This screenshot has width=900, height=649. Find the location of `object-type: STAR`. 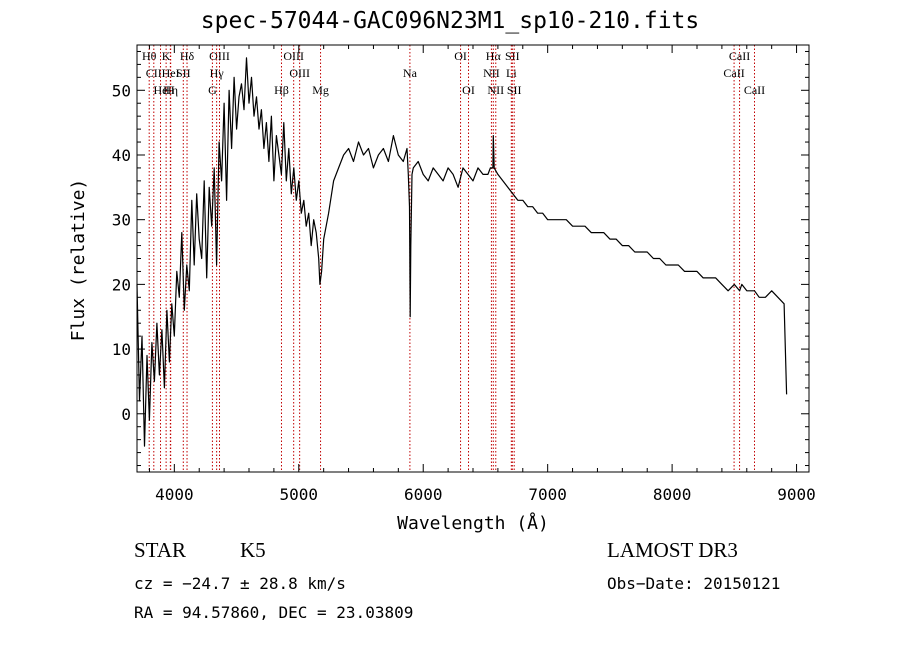

object-type: STAR is located at coordinates (160, 550).